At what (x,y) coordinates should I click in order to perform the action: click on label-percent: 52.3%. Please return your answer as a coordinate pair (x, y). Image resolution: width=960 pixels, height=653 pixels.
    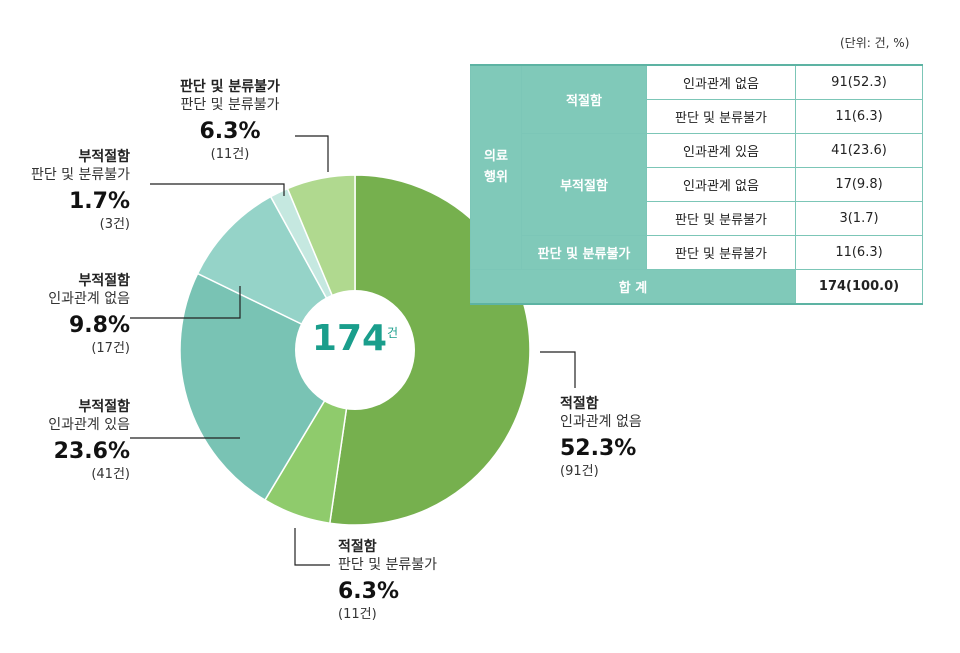
    Looking at the image, I should click on (598, 449).